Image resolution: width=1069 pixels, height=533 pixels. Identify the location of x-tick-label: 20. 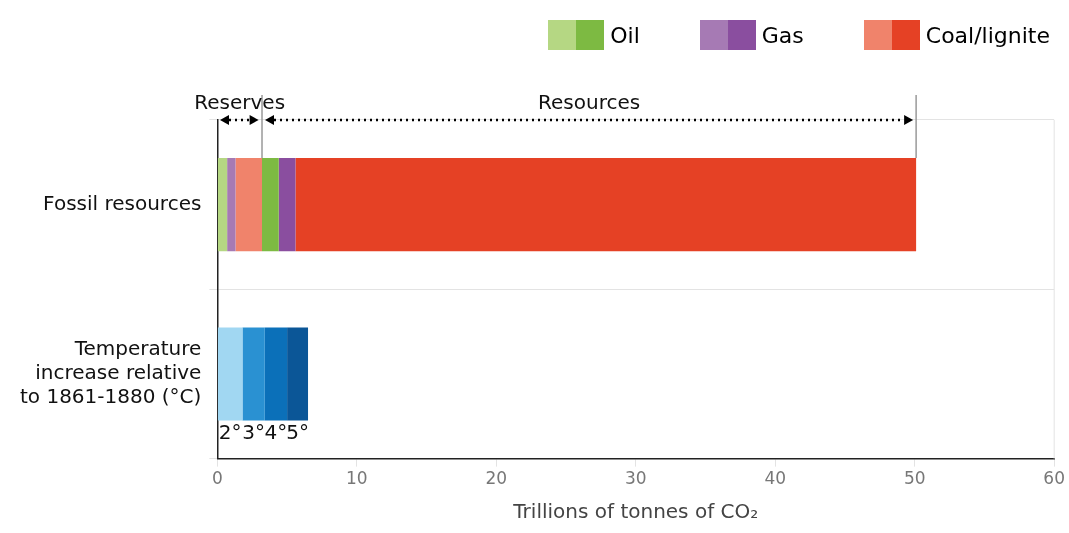
(496, 478).